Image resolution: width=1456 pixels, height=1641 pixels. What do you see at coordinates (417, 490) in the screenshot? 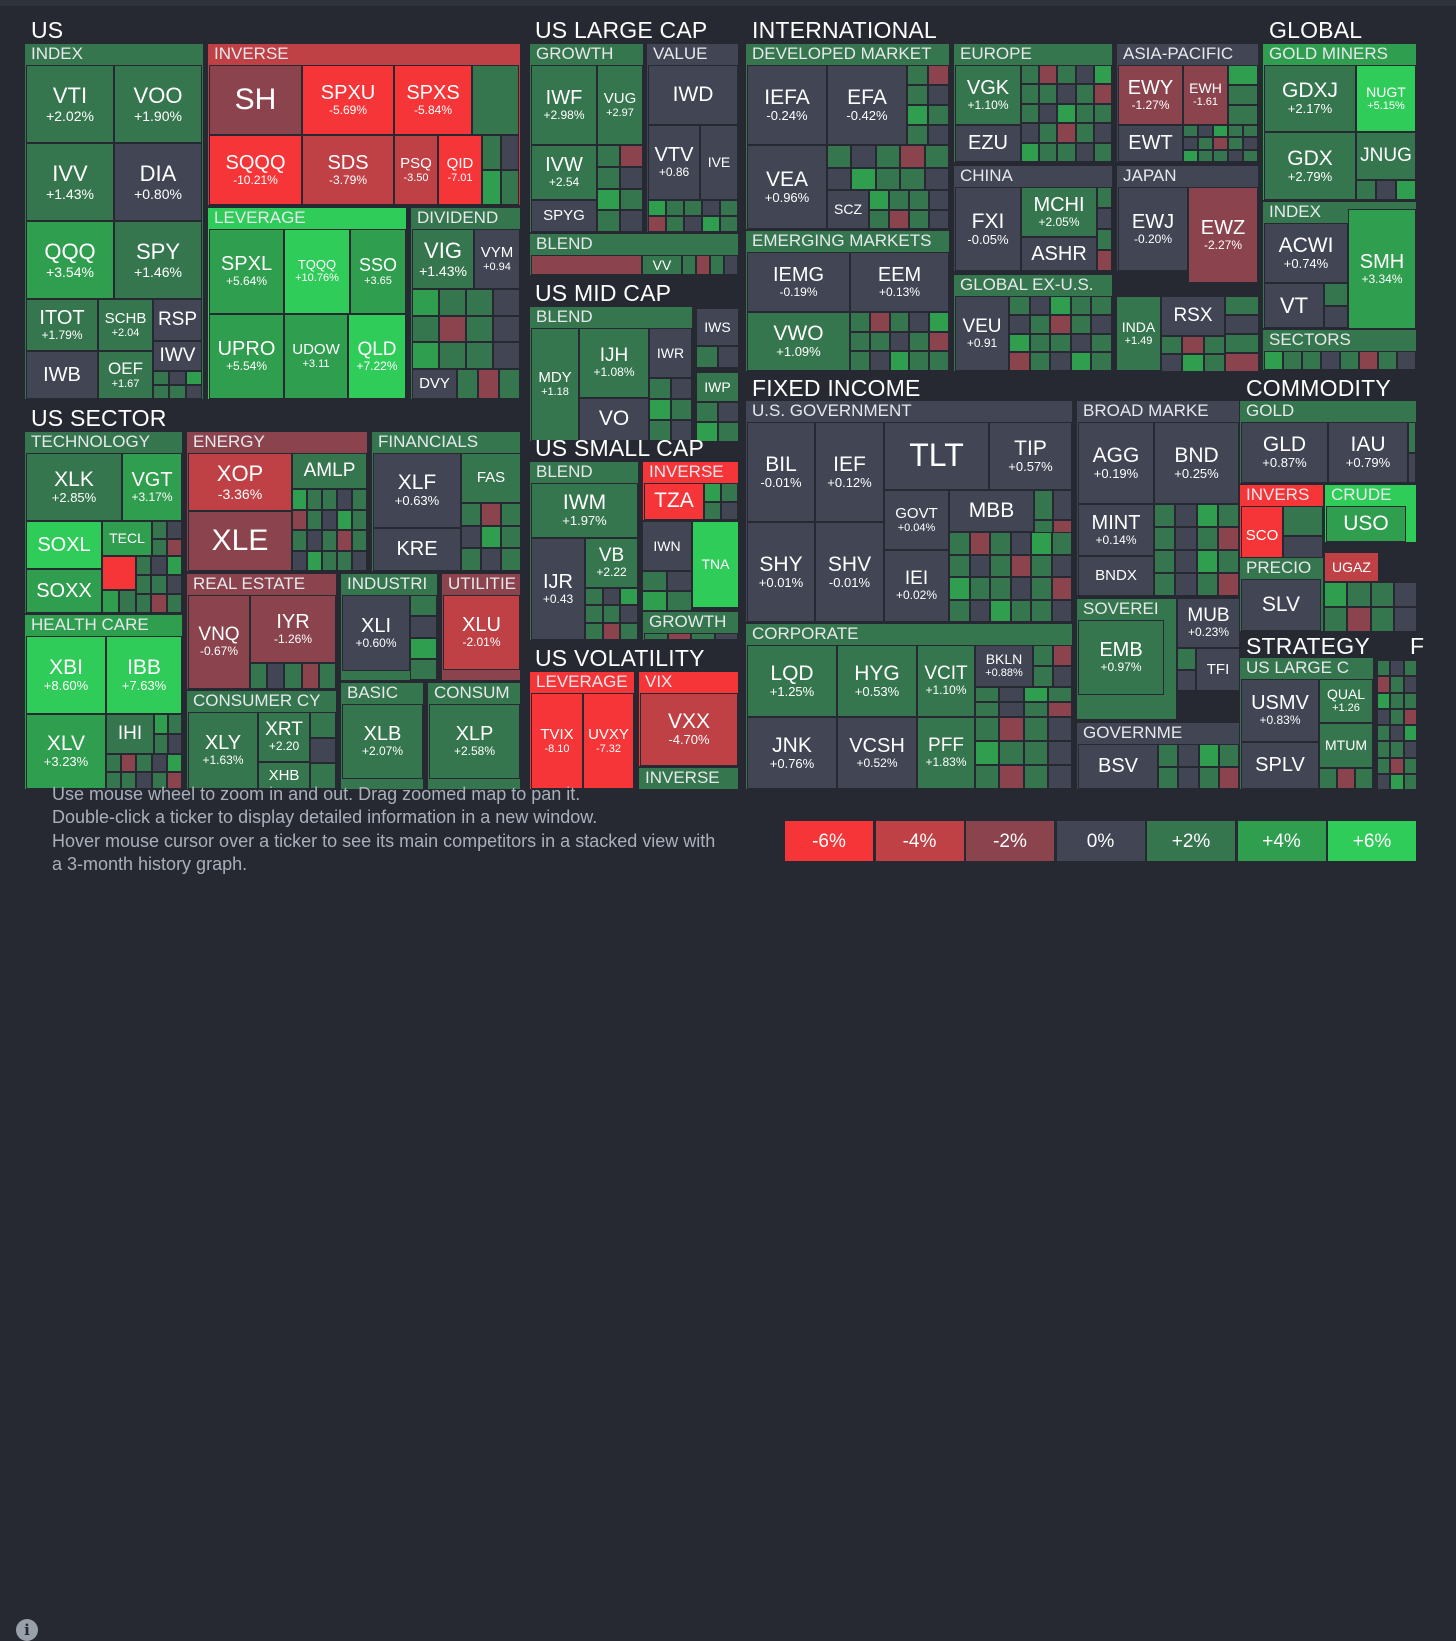
I see `ticker-xlf: XLF +0.63%` at bounding box center [417, 490].